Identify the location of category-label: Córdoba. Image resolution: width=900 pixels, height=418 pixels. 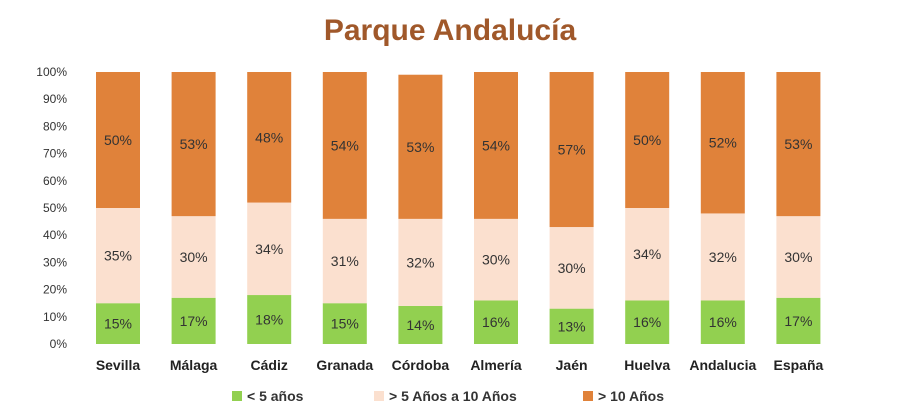
(421, 365).